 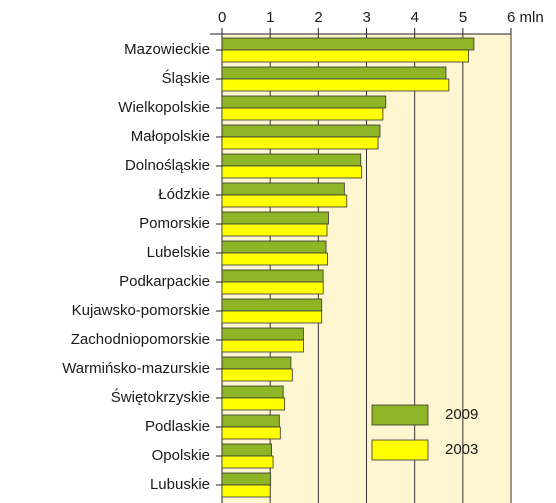 I want to click on y-tick-label: Podkarpackie, so click(x=164, y=281).